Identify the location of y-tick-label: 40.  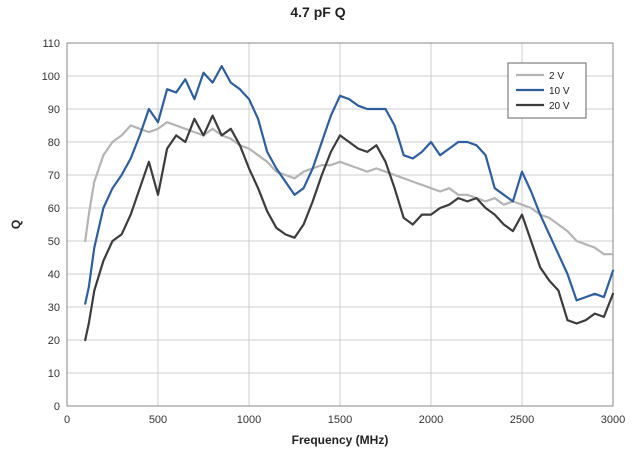
(54, 275).